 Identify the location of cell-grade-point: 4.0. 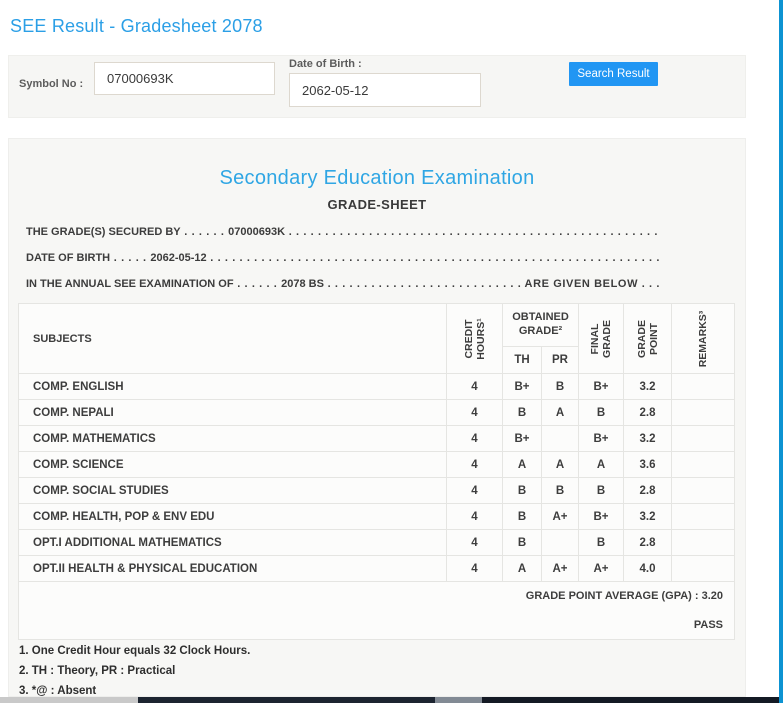
(648, 568).